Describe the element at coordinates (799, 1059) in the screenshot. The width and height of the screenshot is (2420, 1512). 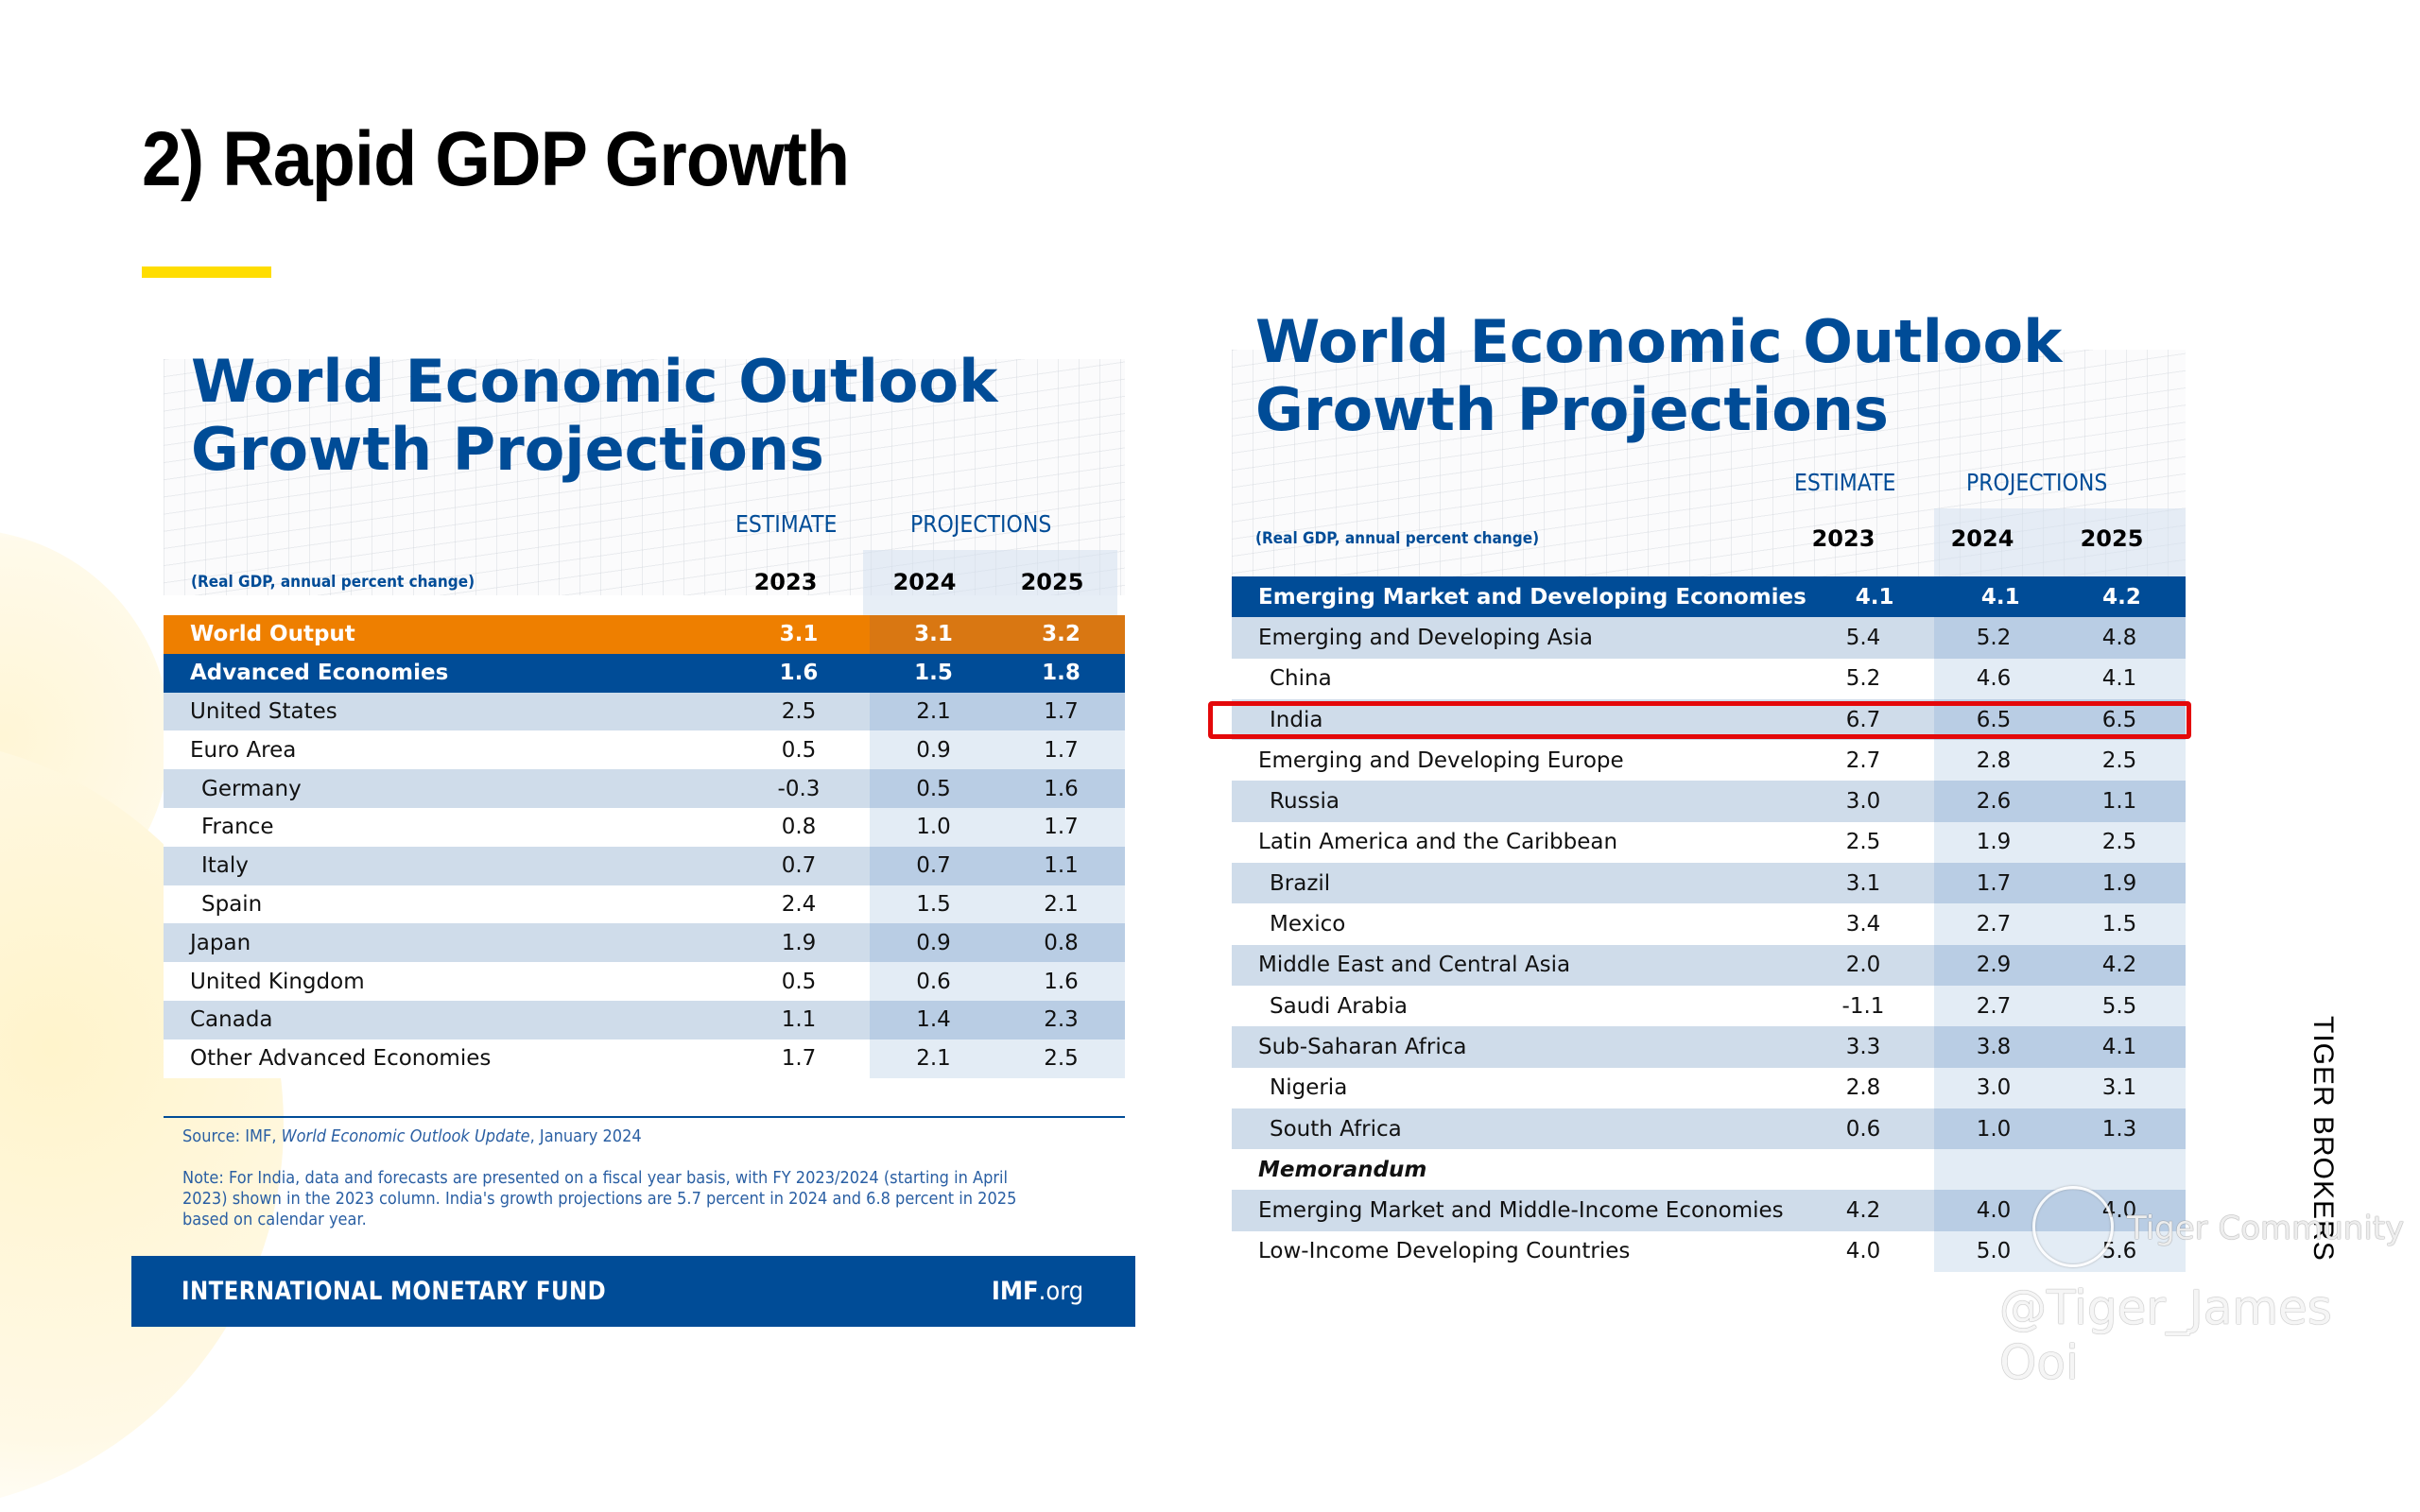
I see `value-2023: 1.7` at that location.